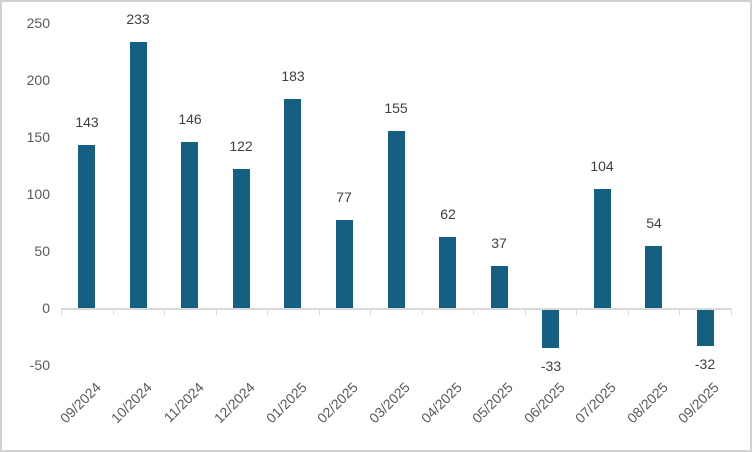 The height and width of the screenshot is (452, 752). I want to click on y-axis-tick-label: 150, so click(38, 137).